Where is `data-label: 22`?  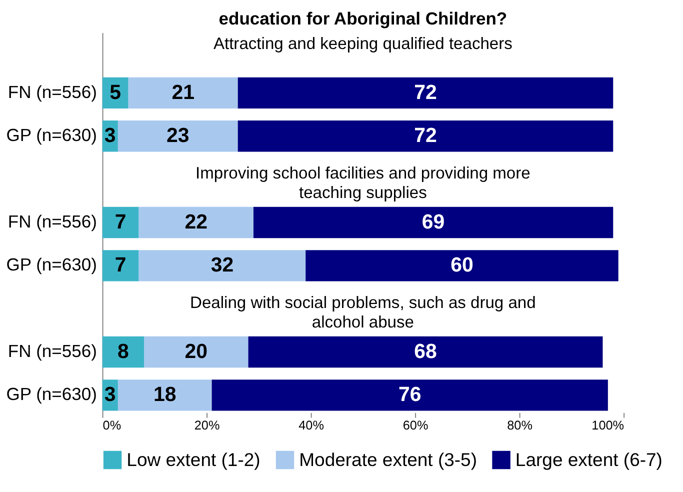 data-label: 22 is located at coordinates (196, 222).